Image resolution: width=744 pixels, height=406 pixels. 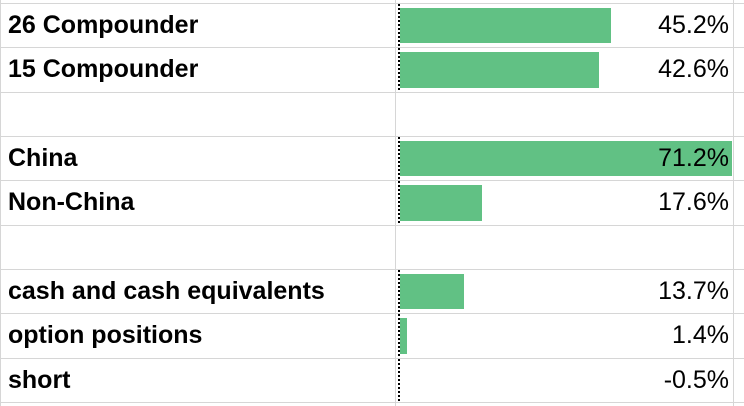 What do you see at coordinates (43, 158) in the screenshot?
I see `row-label: China` at bounding box center [43, 158].